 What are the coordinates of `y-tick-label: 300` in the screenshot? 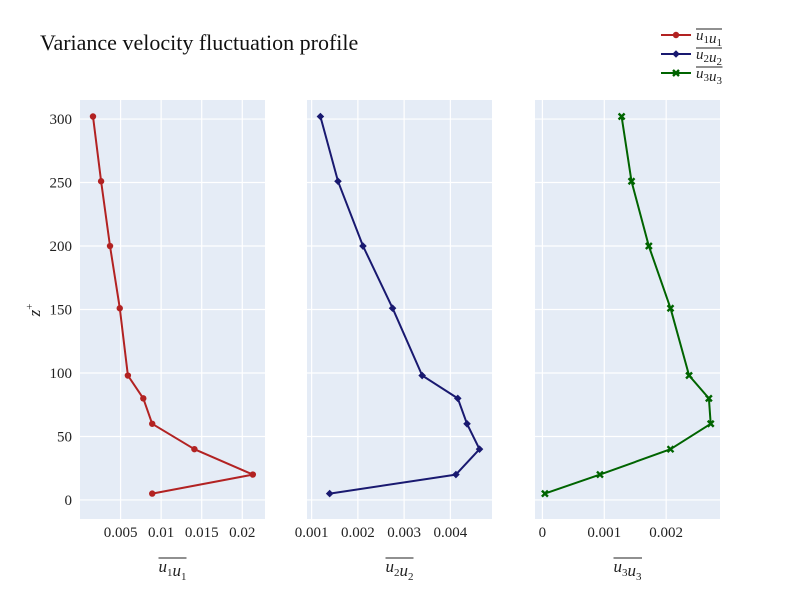 It's located at (61, 120).